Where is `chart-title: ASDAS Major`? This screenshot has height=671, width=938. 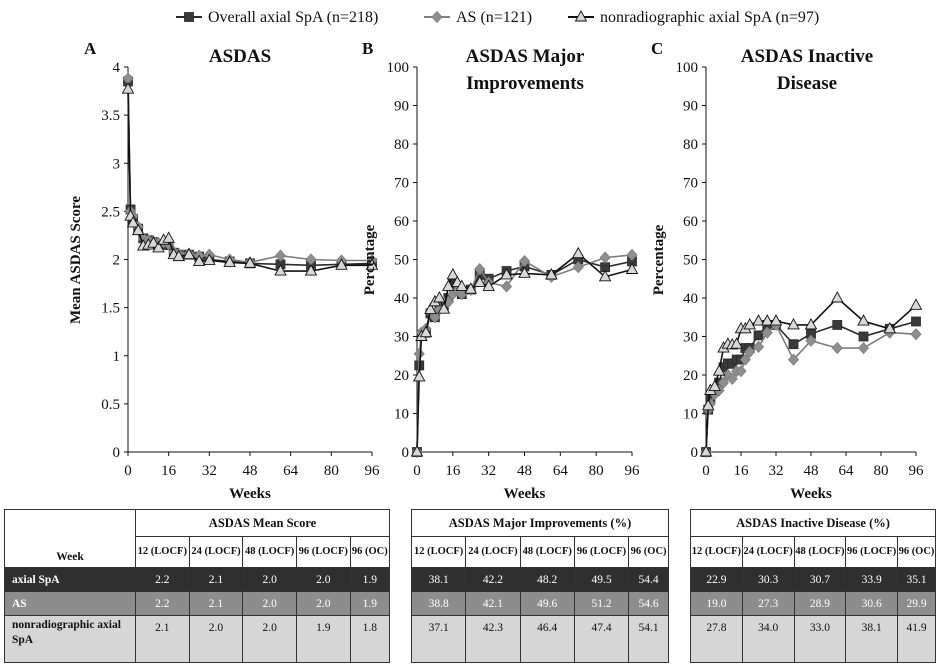
chart-title: ASDAS Major is located at coordinates (525, 56).